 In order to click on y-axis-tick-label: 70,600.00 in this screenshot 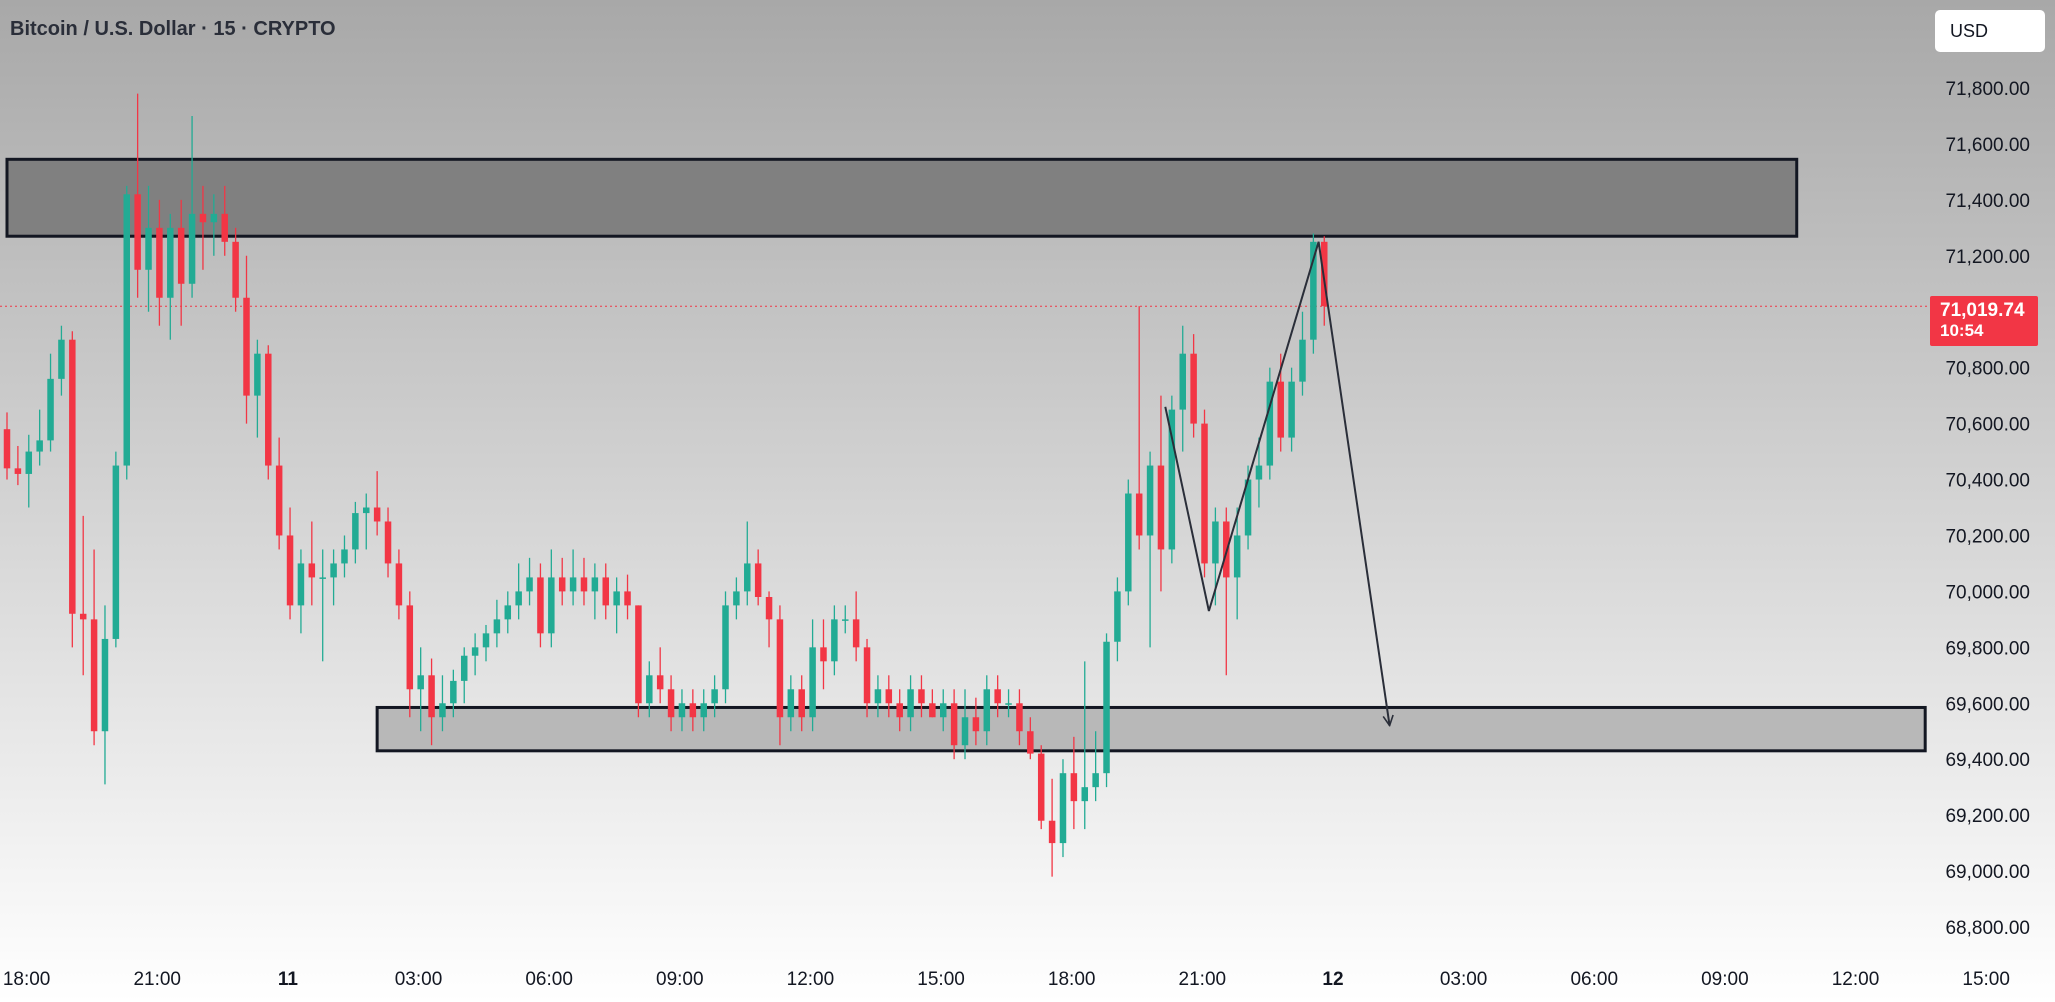, I will do `click(1987, 425)`.